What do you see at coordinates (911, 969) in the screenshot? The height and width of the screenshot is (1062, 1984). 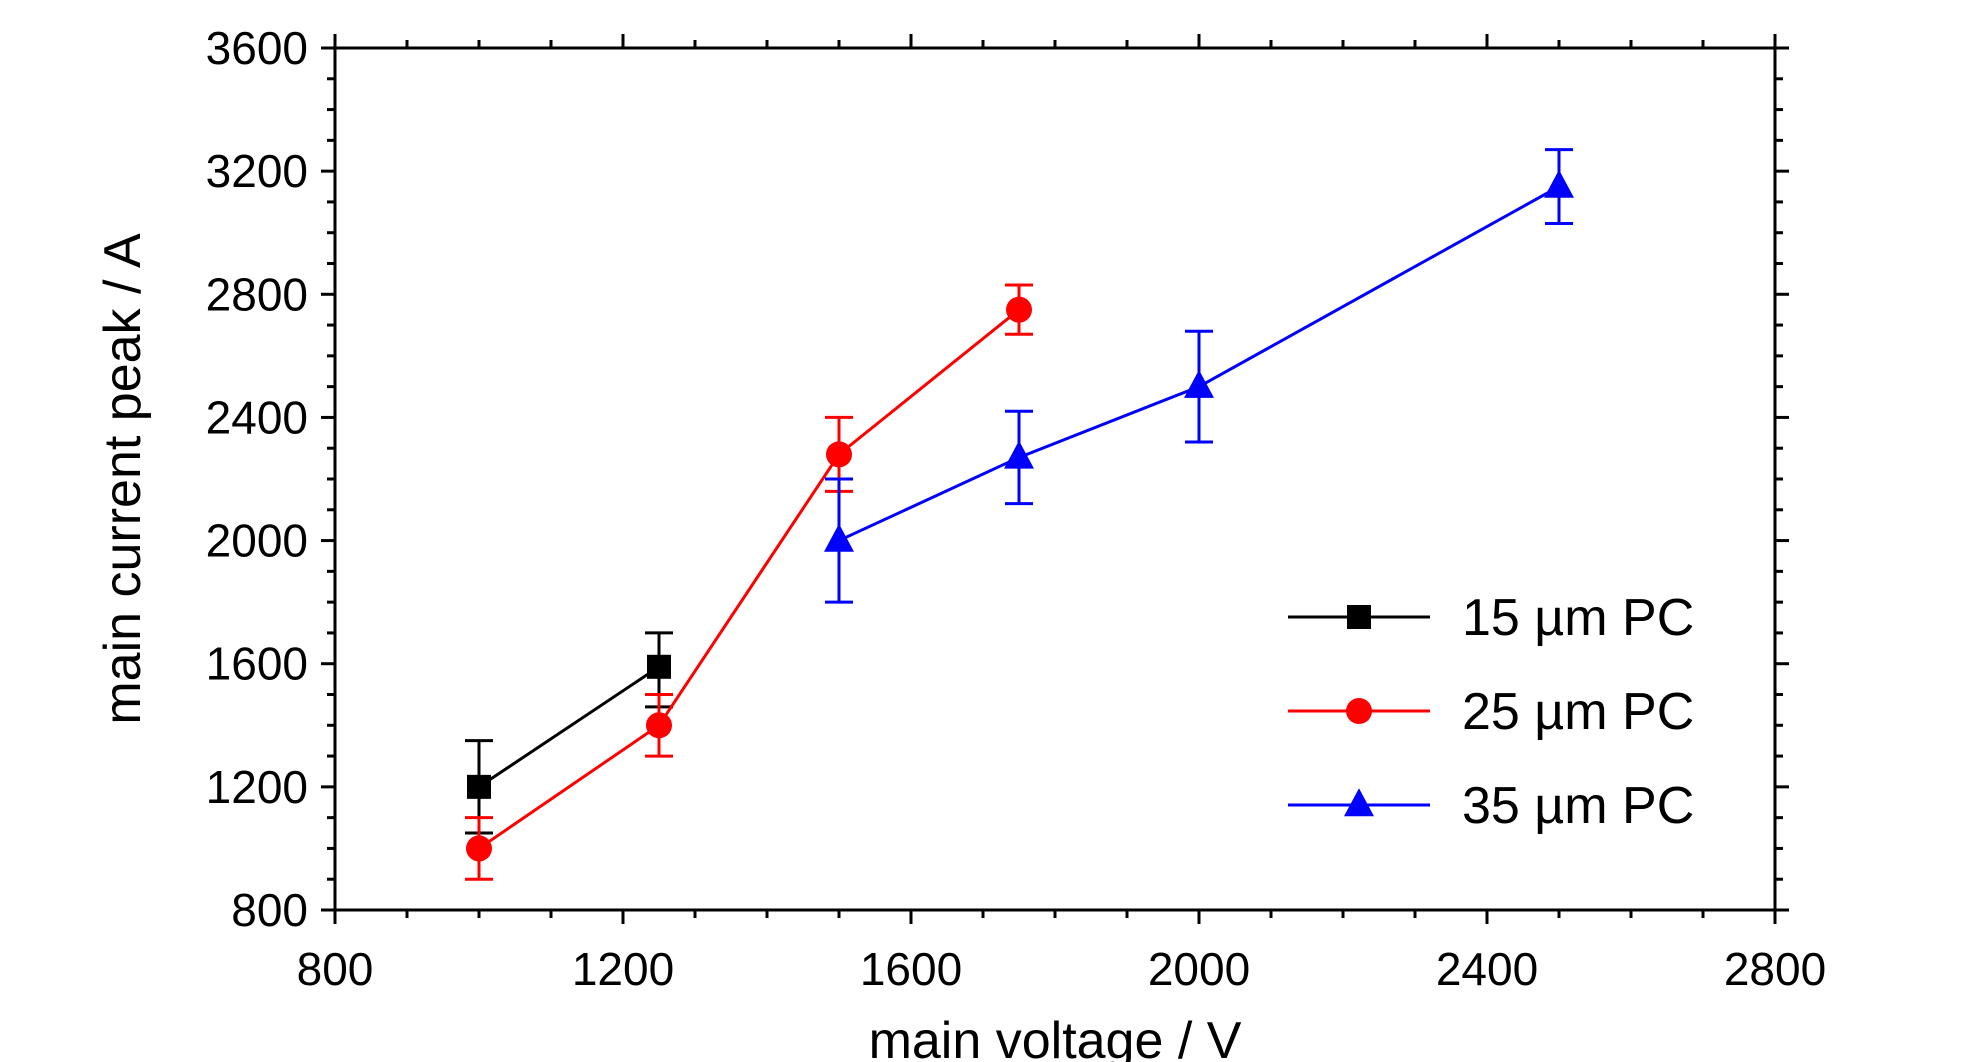 I see `x-tick-label: 1600` at bounding box center [911, 969].